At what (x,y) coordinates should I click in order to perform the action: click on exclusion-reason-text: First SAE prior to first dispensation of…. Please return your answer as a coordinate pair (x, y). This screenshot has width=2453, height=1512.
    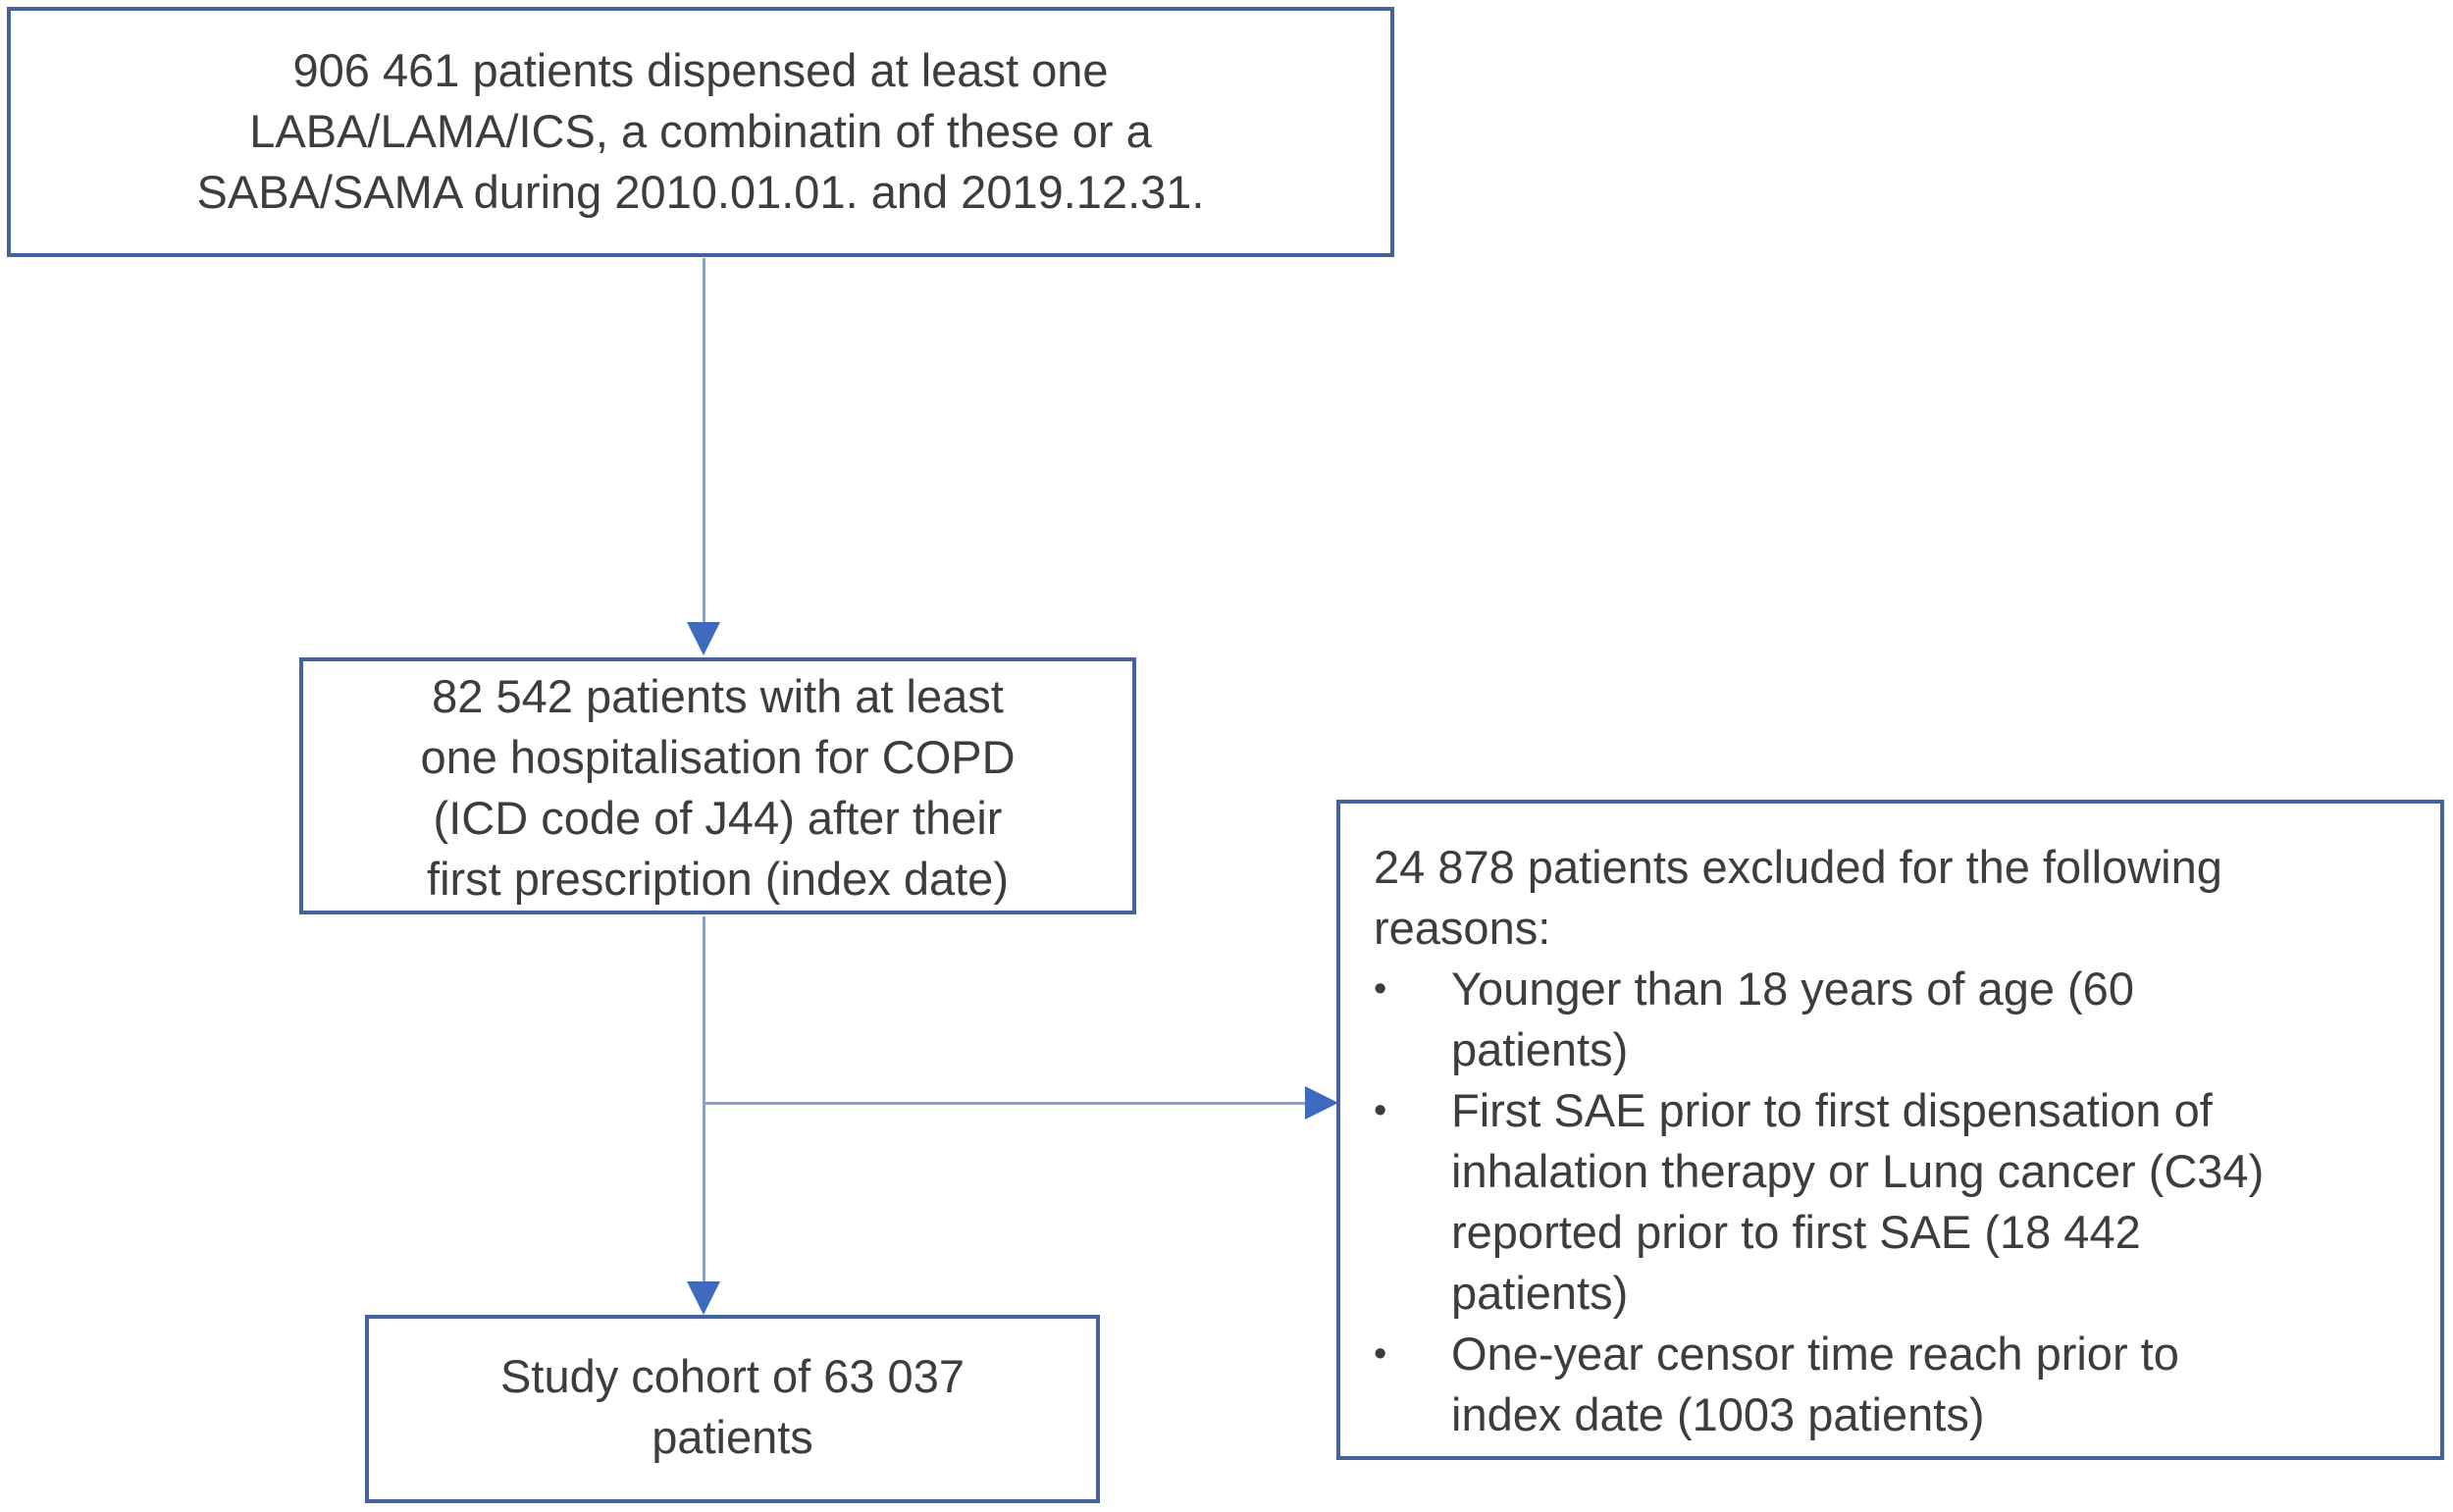
    Looking at the image, I should click on (1932, 1202).